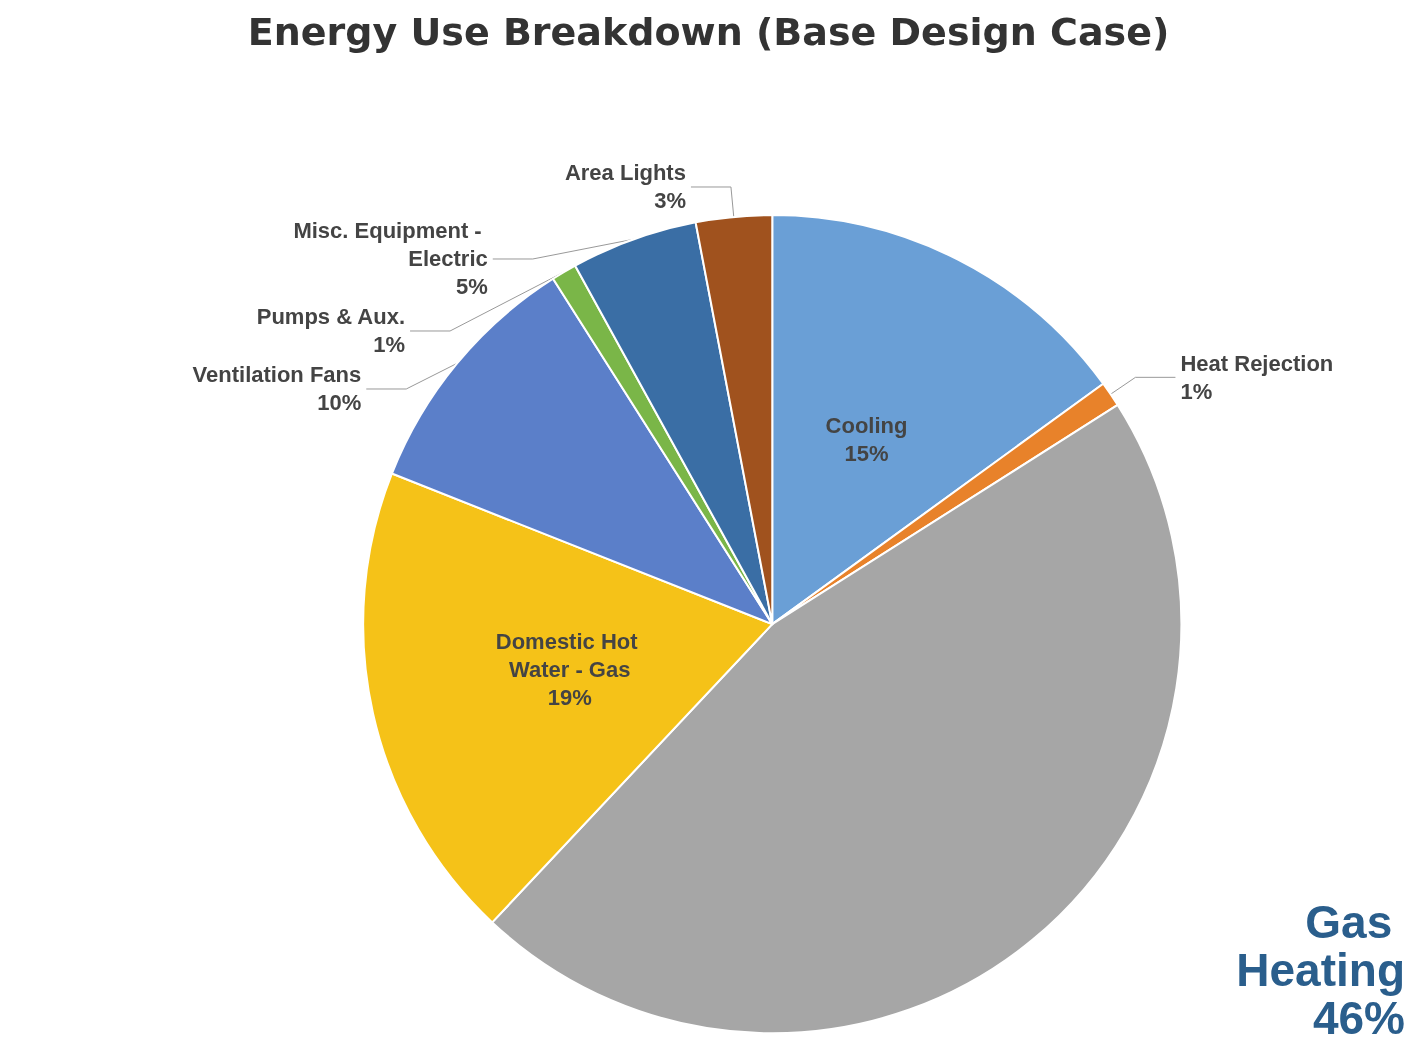 The height and width of the screenshot is (1049, 1417). I want to click on data-label: 5%, so click(471, 287).